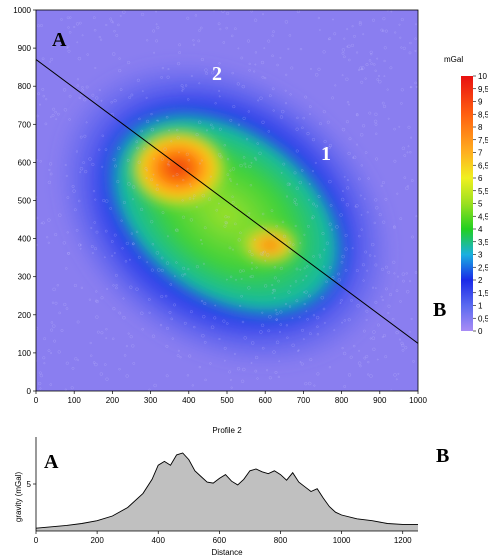 The width and height of the screenshot is (488, 560). Describe the element at coordinates (97, 540) in the screenshot. I see `profile-x-tick-label: 200` at that location.